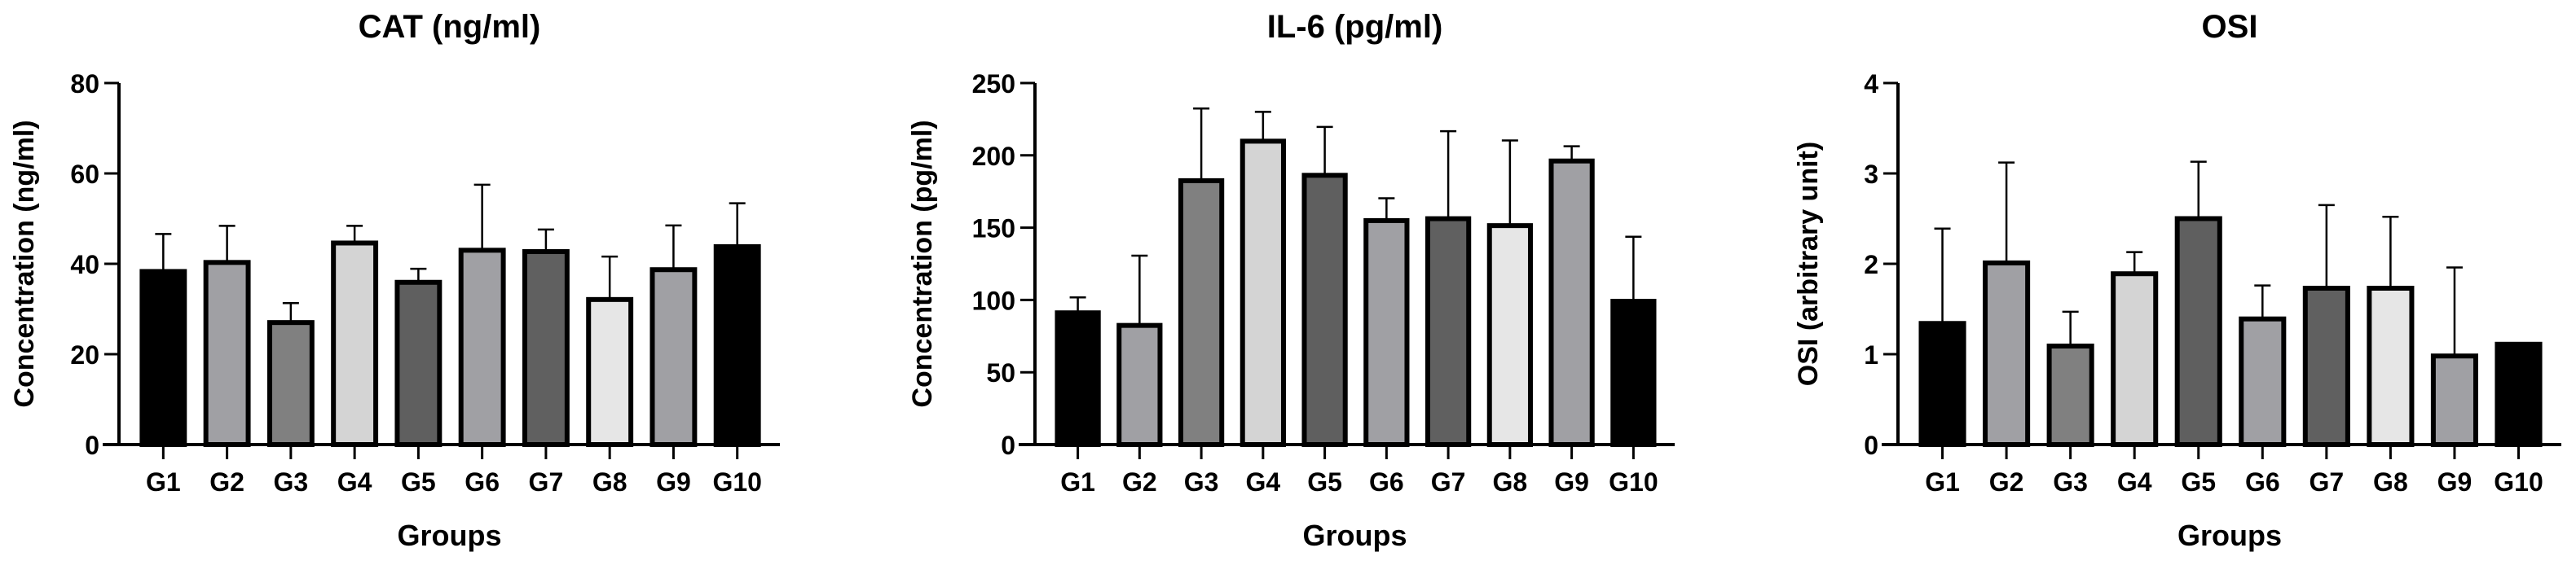 The width and height of the screenshot is (2576, 561). Describe the element at coordinates (85, 264) in the screenshot. I see `y-tick-label: 40` at that location.